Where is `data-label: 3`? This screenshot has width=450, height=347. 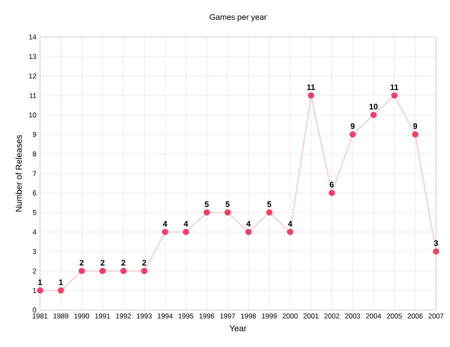
data-label: 3 is located at coordinates (436, 243).